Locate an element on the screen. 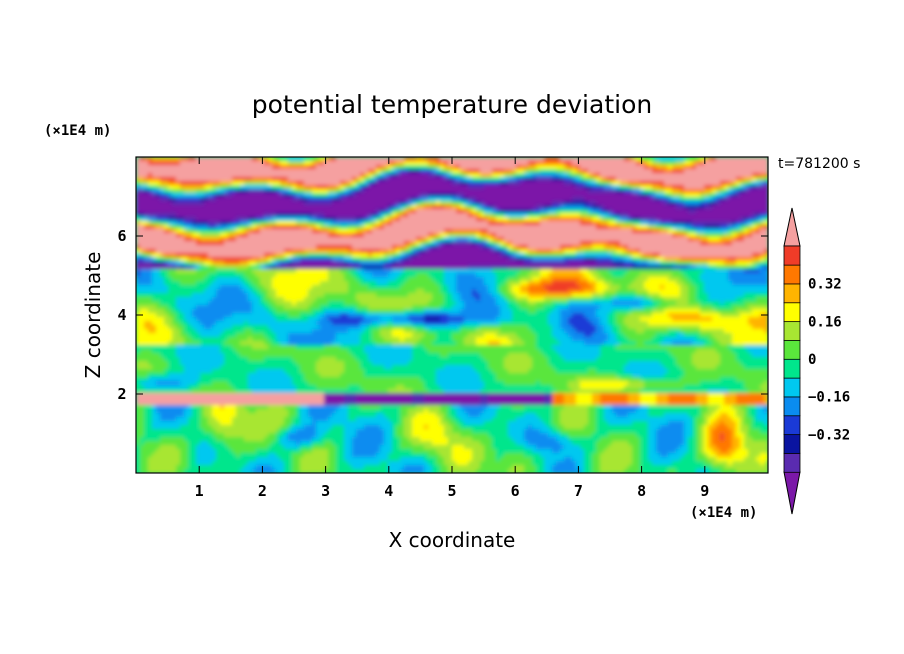 This screenshot has height=654, width=904. time-label: t=781200 s is located at coordinates (819, 164).